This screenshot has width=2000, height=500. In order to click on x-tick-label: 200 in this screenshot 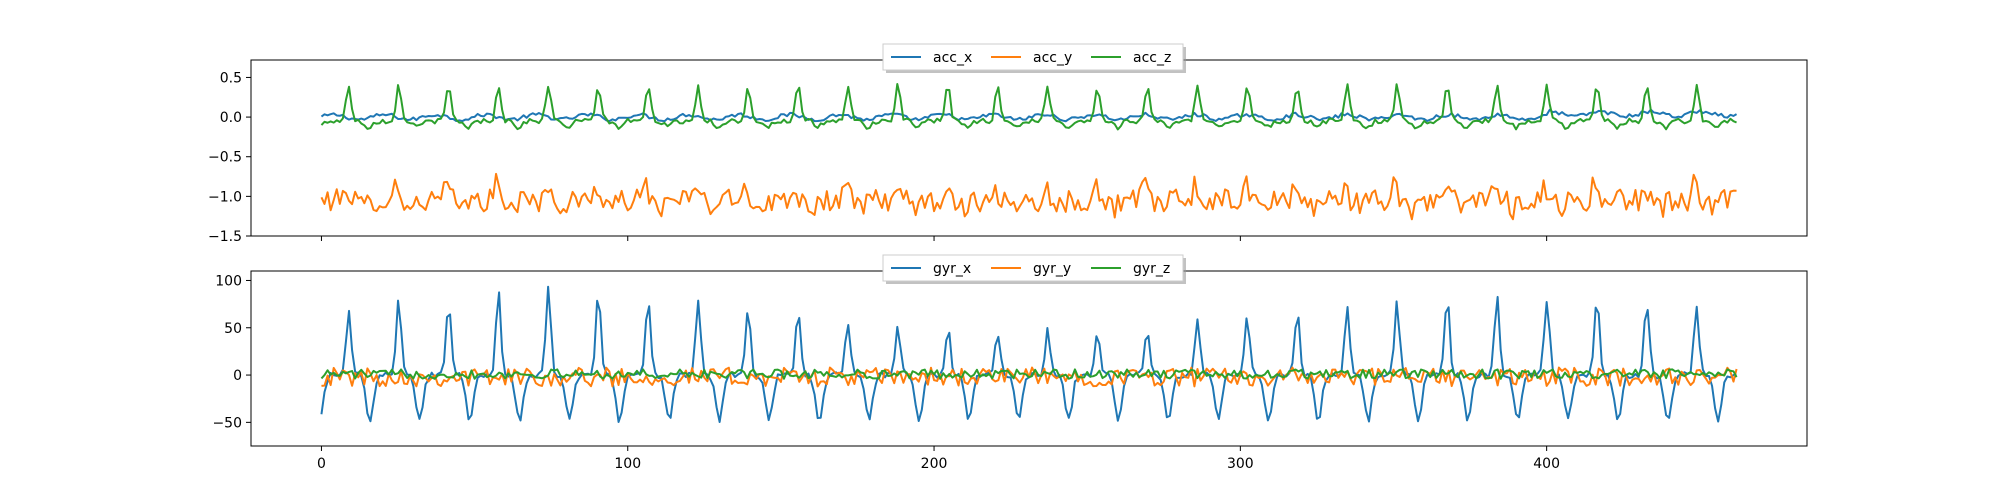, I will do `click(934, 464)`.